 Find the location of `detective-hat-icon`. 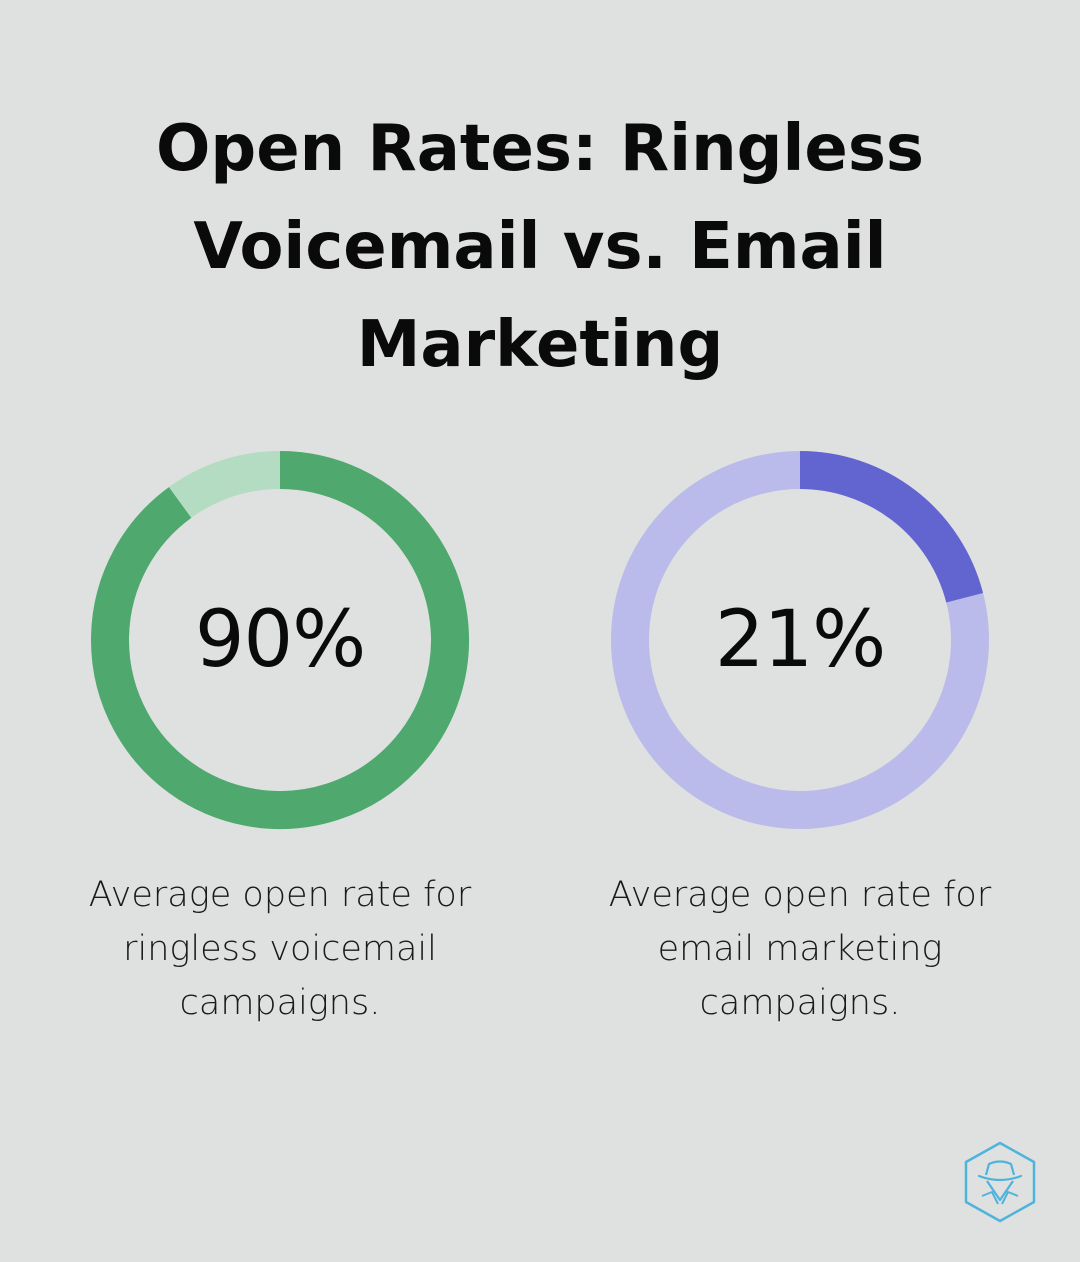

detective-hat-icon is located at coordinates (1000, 1182).